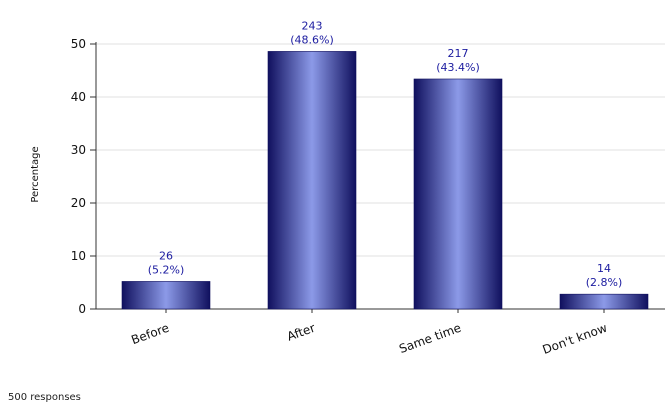 The height and width of the screenshot is (415, 665). I want to click on y-tick-label: 40, so click(78, 97).